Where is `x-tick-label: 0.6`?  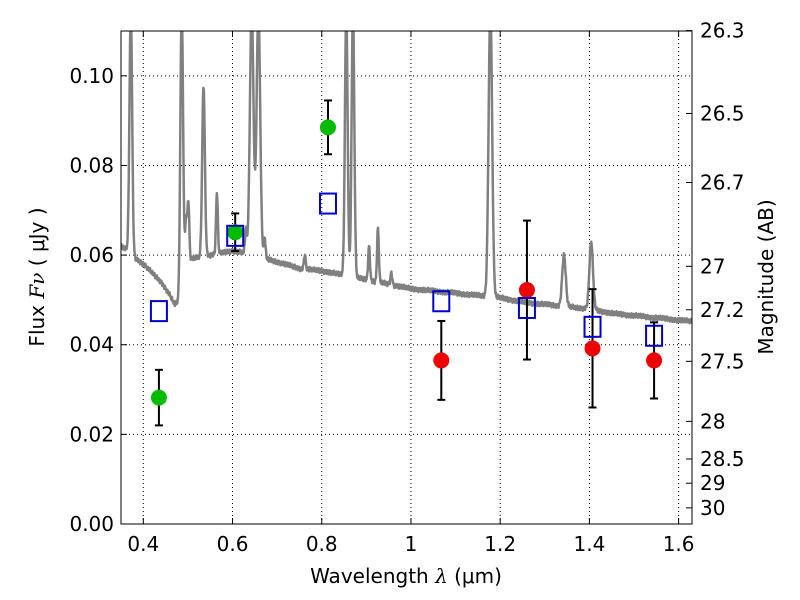 x-tick-label: 0.6 is located at coordinates (233, 544).